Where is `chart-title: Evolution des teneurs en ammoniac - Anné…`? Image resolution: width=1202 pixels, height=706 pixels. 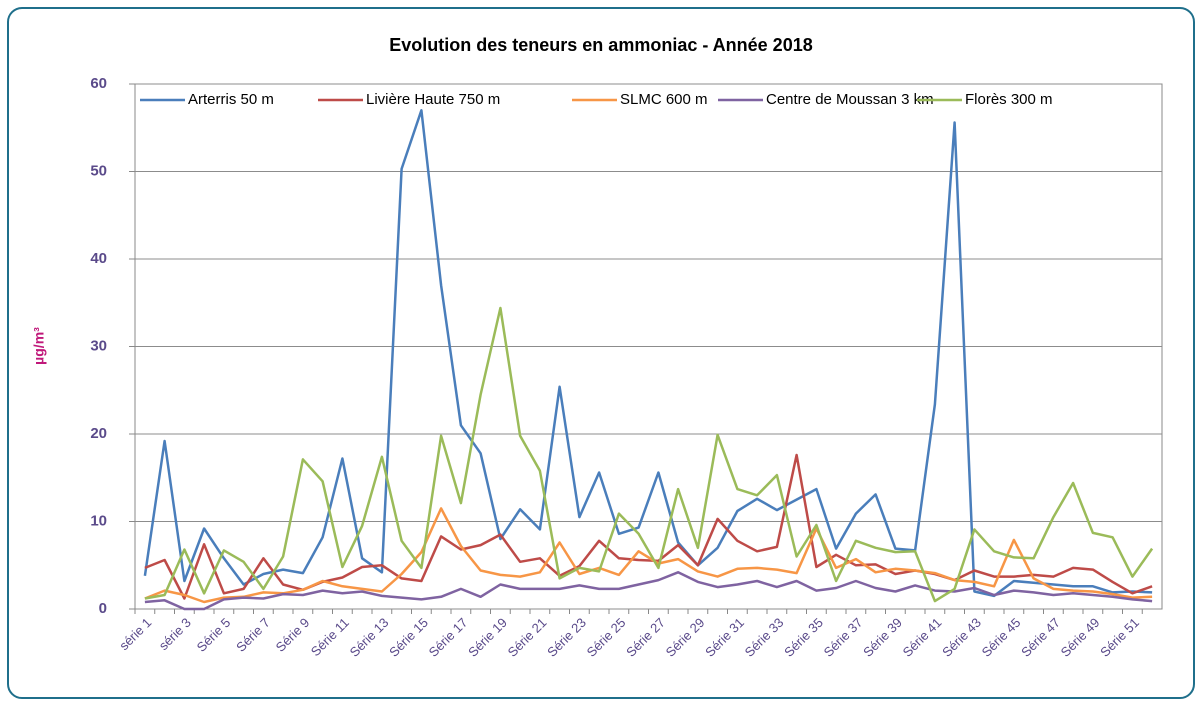
chart-title: Evolution des teneurs en ammoniac - Anné… is located at coordinates (600, 45).